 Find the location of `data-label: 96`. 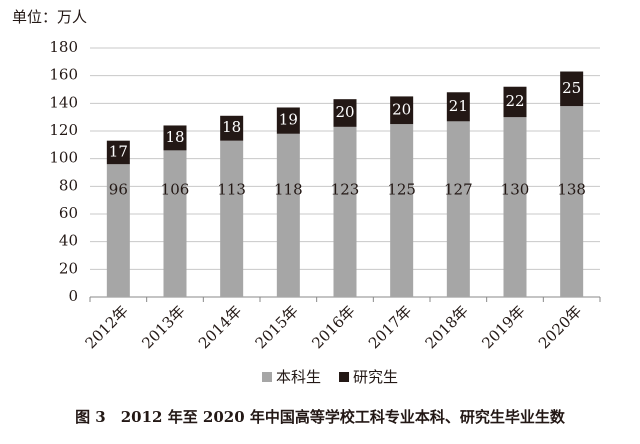

data-label: 96 is located at coordinates (118, 189).